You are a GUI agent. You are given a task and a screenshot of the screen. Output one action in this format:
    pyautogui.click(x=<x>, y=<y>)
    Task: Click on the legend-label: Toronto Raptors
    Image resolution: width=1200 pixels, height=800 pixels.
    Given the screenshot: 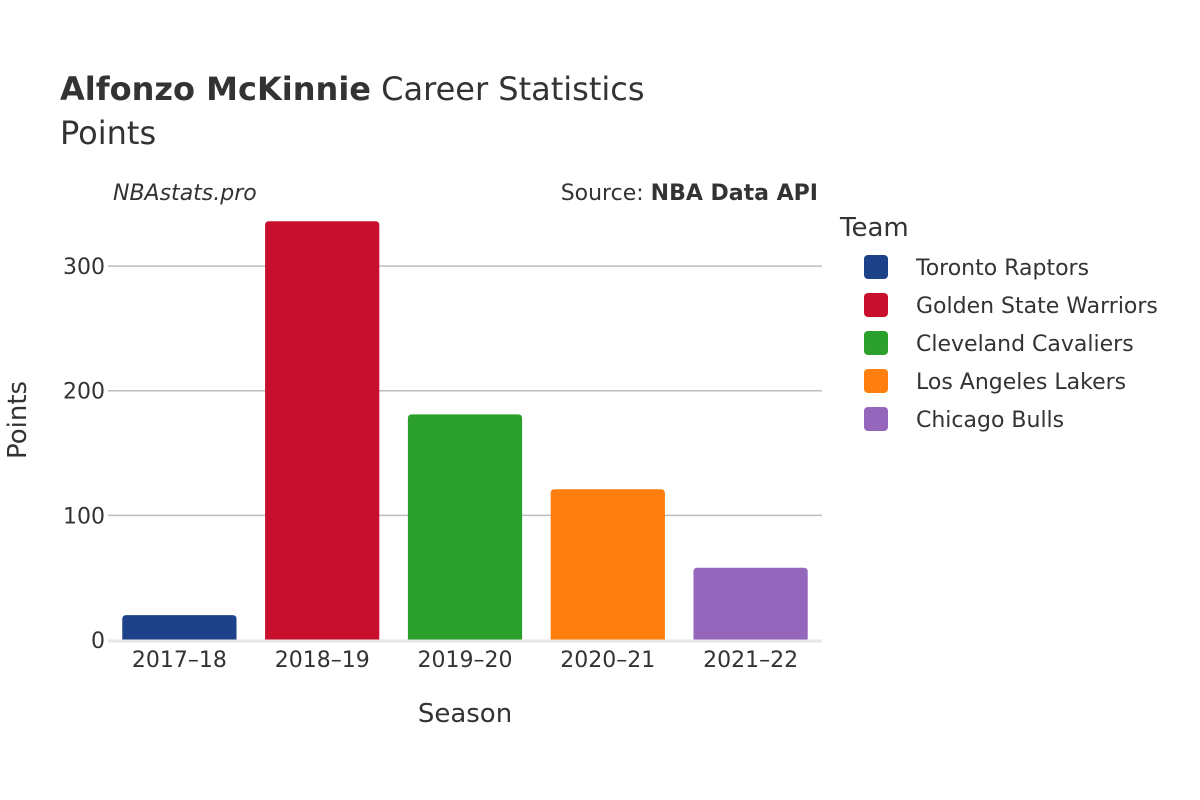 What is the action you would take?
    pyautogui.click(x=1002, y=268)
    